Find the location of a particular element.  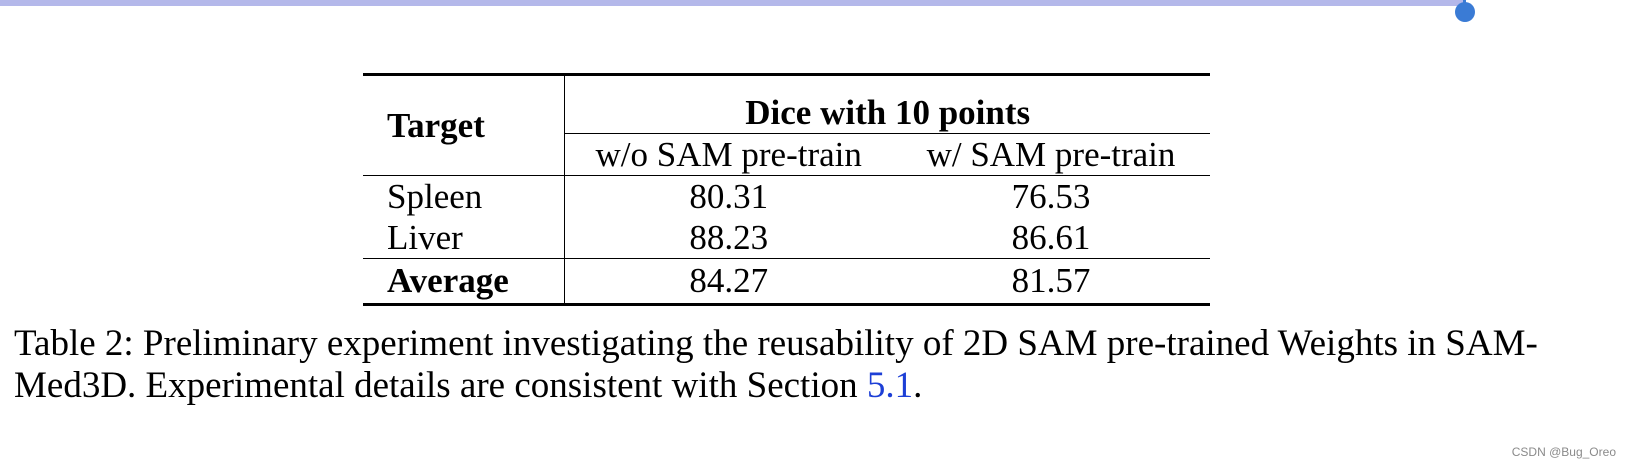

cell-value: 76.53 is located at coordinates (1051, 196).